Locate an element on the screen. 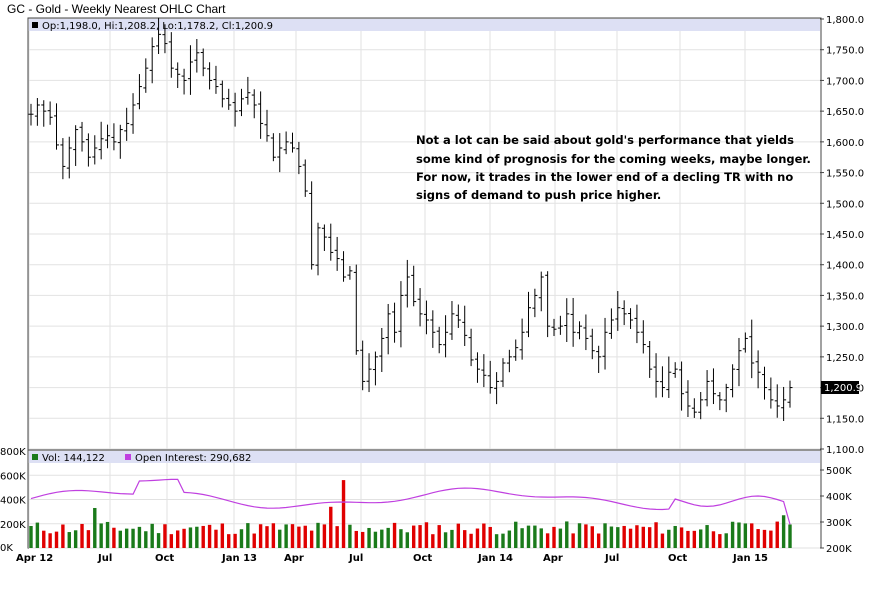  price-tick-label: 1,150.0 is located at coordinates (845, 419).